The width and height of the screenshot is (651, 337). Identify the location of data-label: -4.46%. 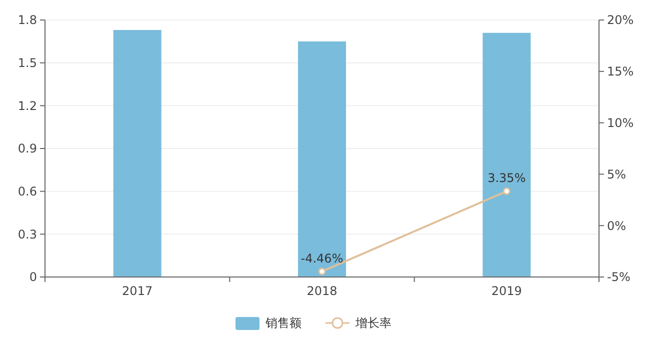
(322, 258).